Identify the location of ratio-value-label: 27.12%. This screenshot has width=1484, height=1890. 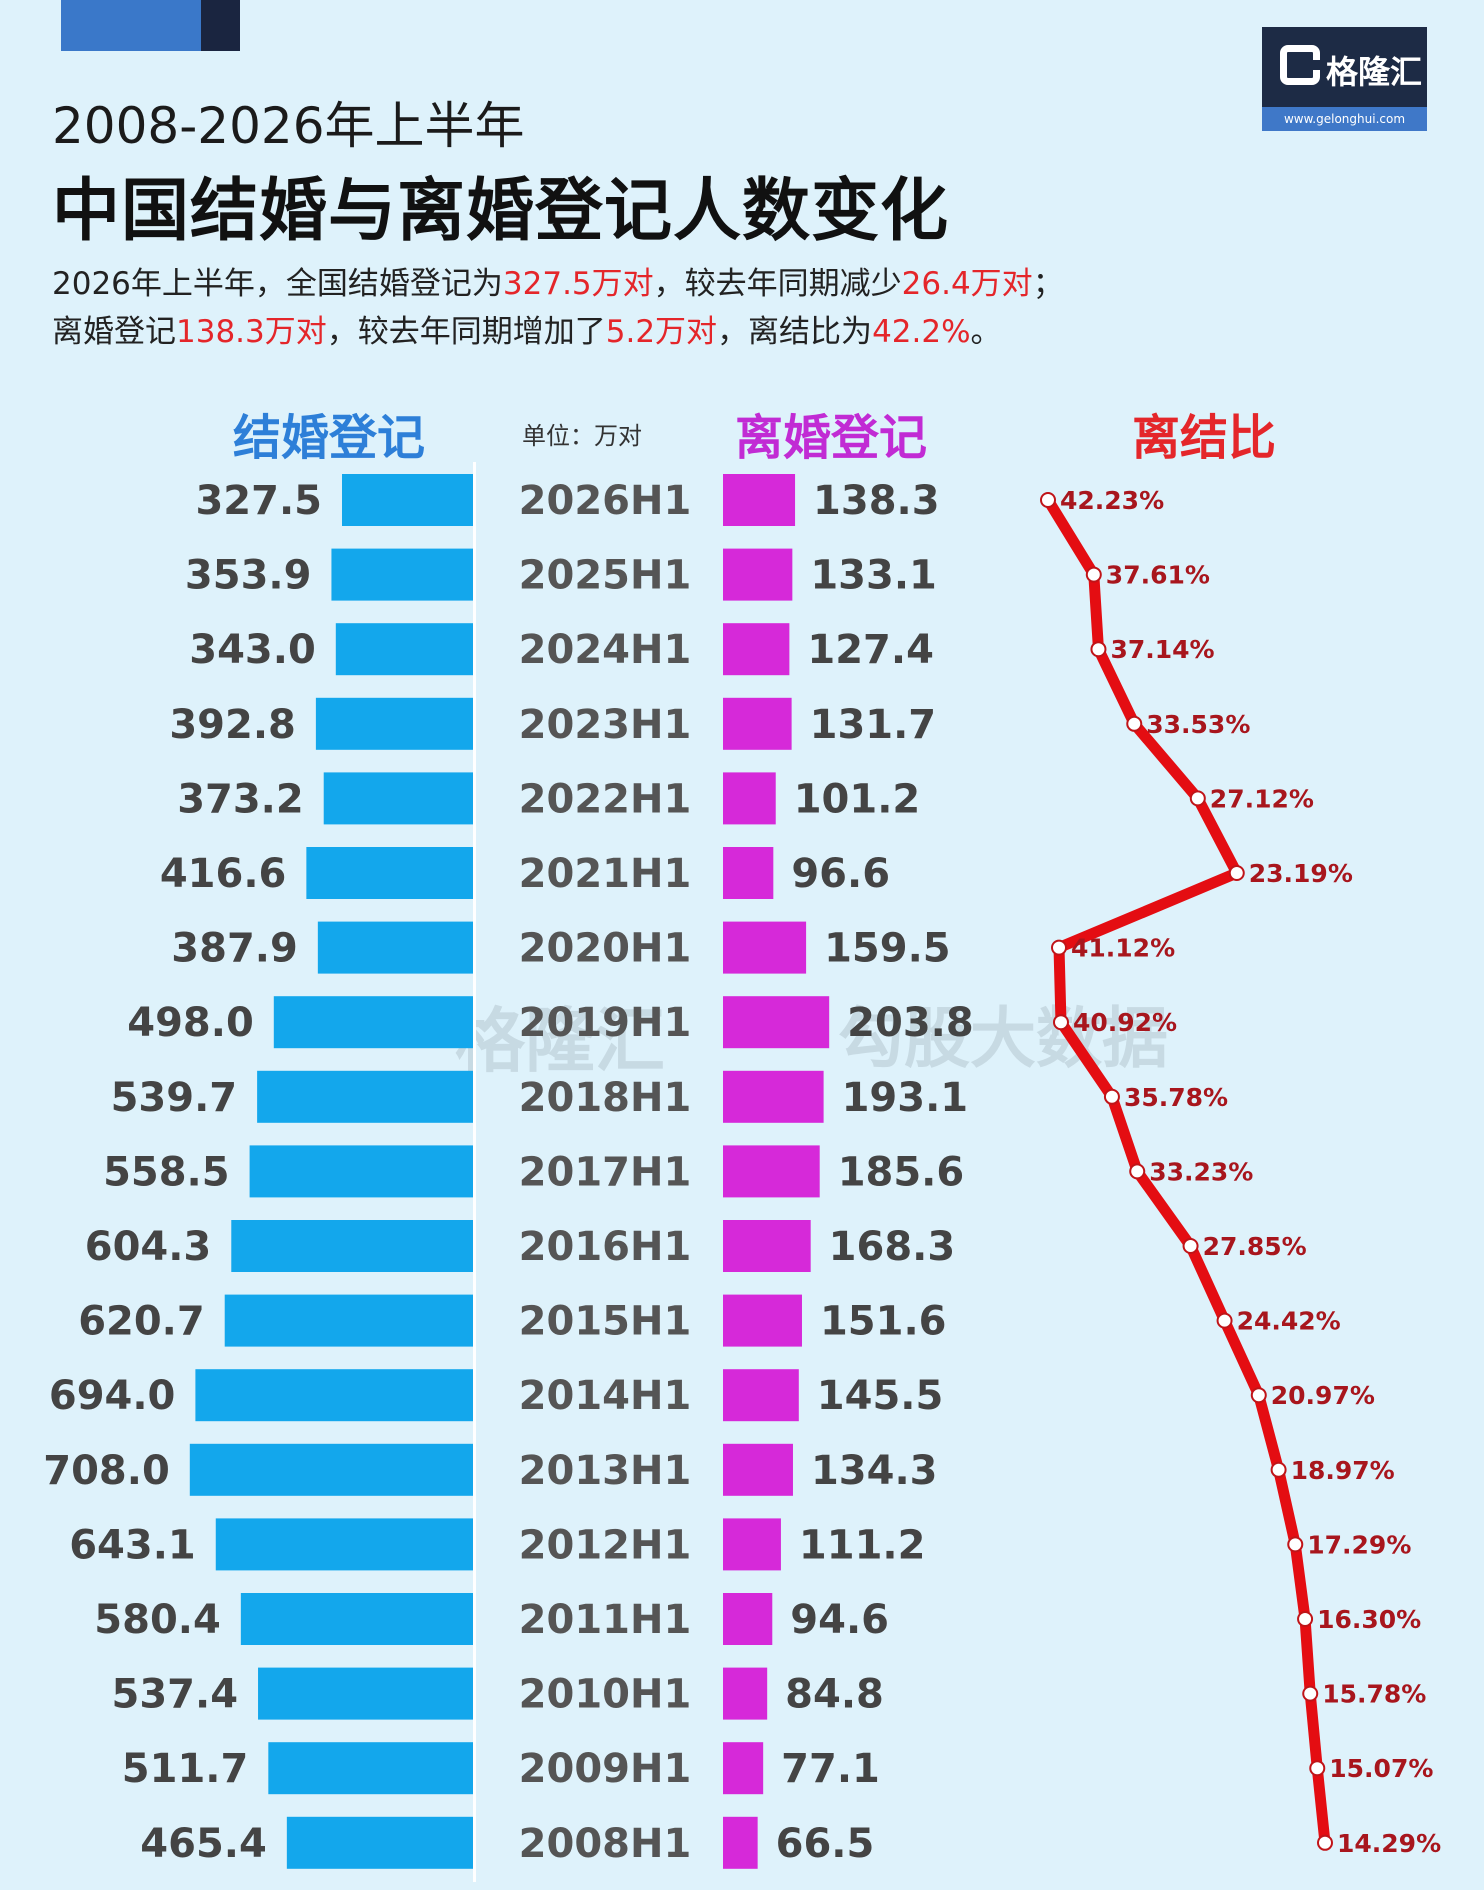
(1262, 798).